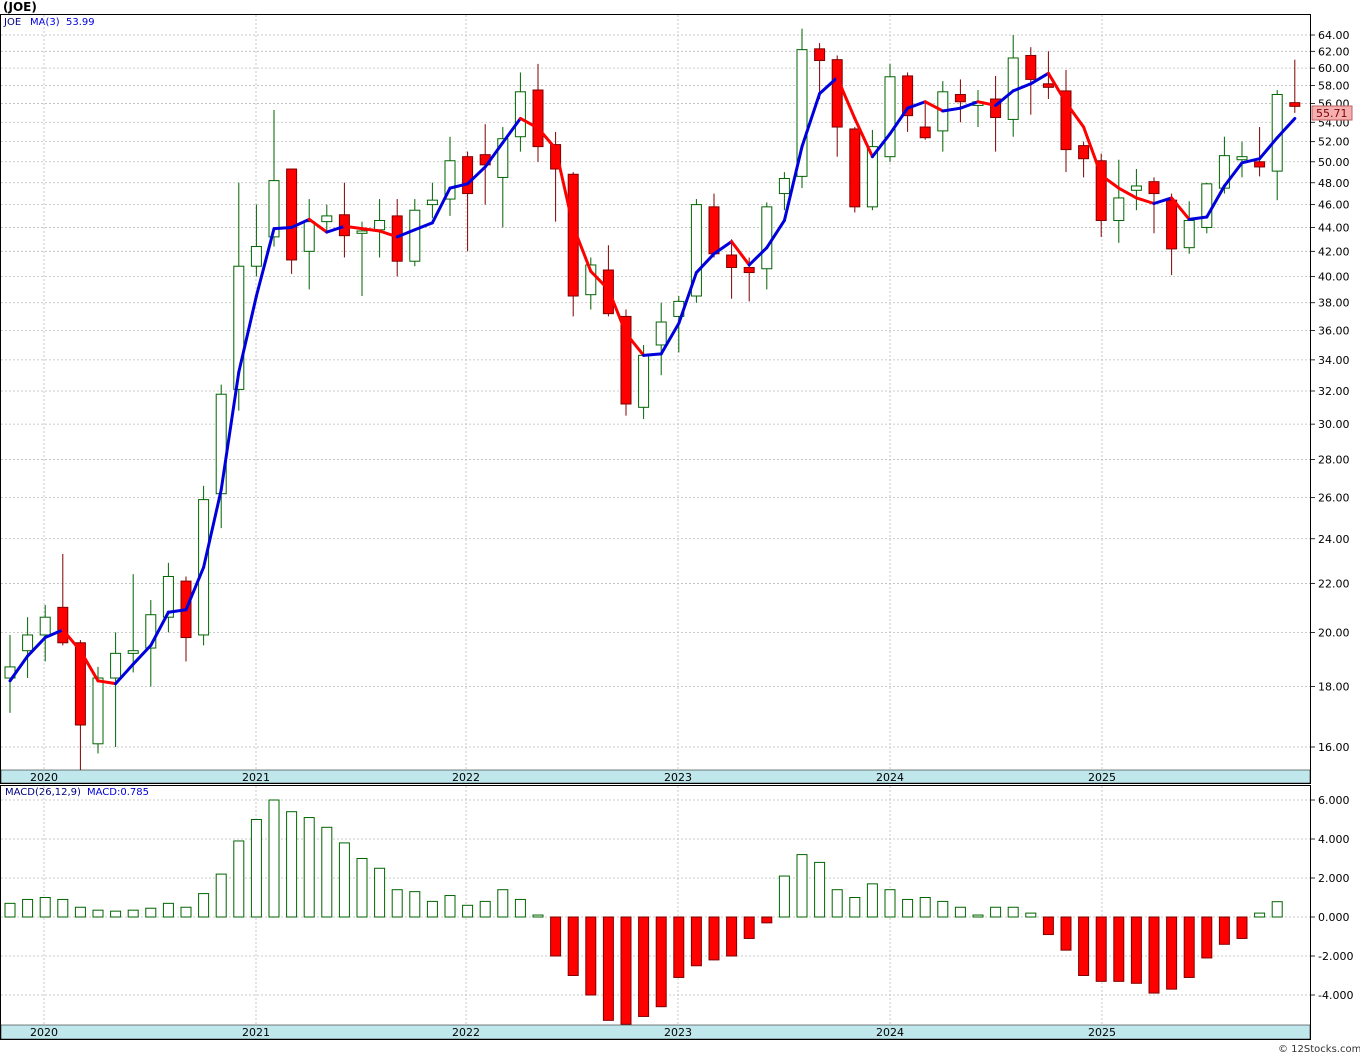 The image size is (1360, 1056). Describe the element at coordinates (118, 792) in the screenshot. I see `macd-value: MACD:0.785` at that location.